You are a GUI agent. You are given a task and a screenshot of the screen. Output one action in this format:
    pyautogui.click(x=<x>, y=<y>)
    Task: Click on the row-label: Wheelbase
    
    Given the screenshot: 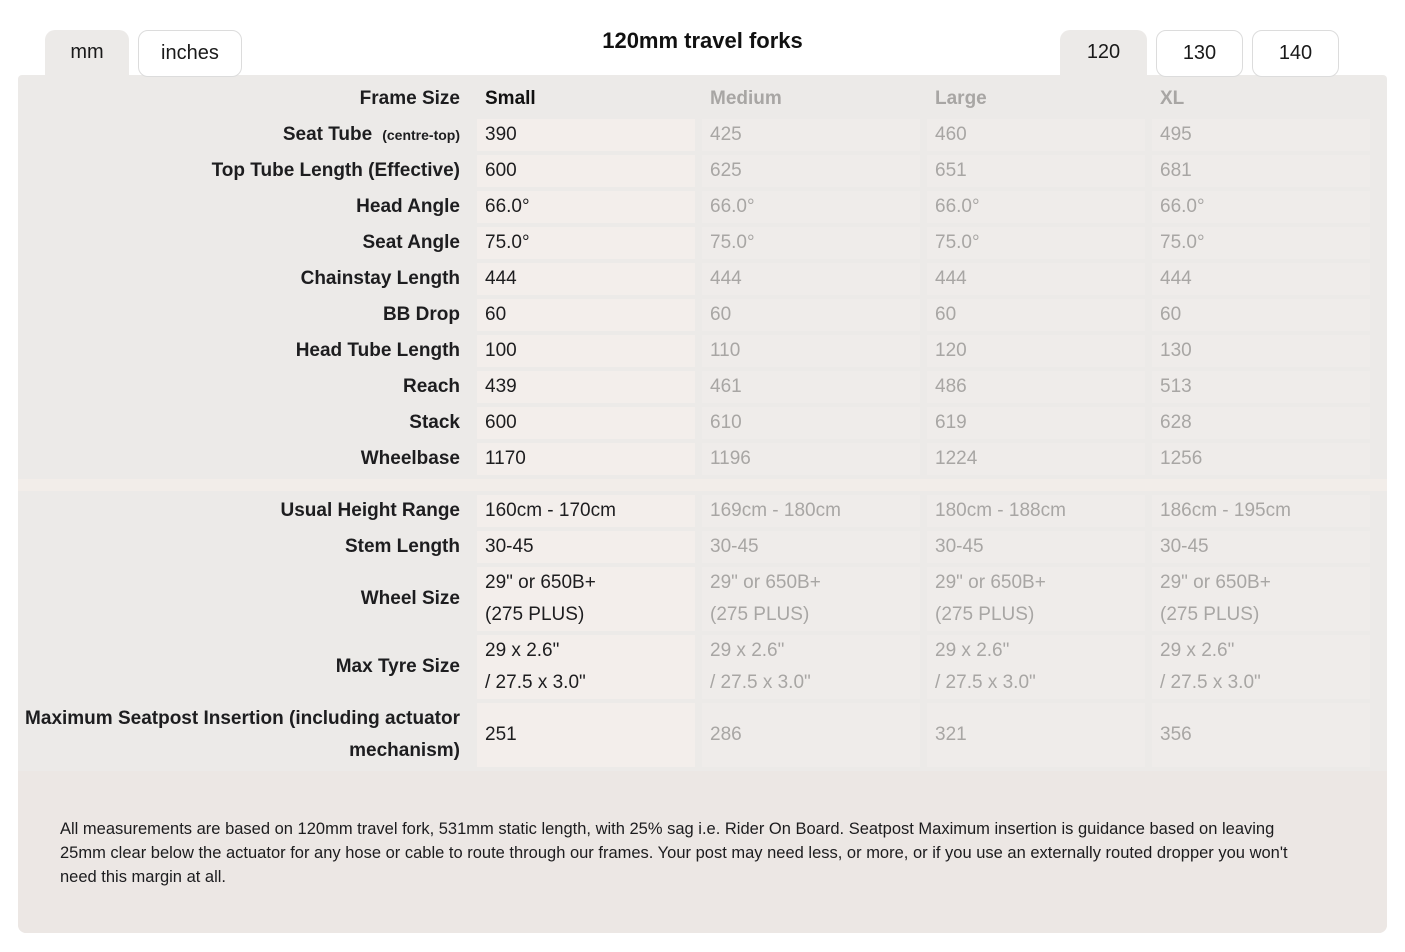 What is the action you would take?
    pyautogui.click(x=244, y=459)
    